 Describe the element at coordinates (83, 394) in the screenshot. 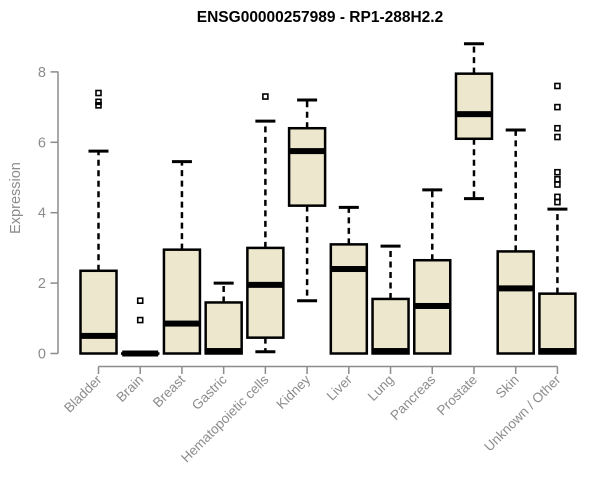

I see `x-tick-label: Bladder` at that location.